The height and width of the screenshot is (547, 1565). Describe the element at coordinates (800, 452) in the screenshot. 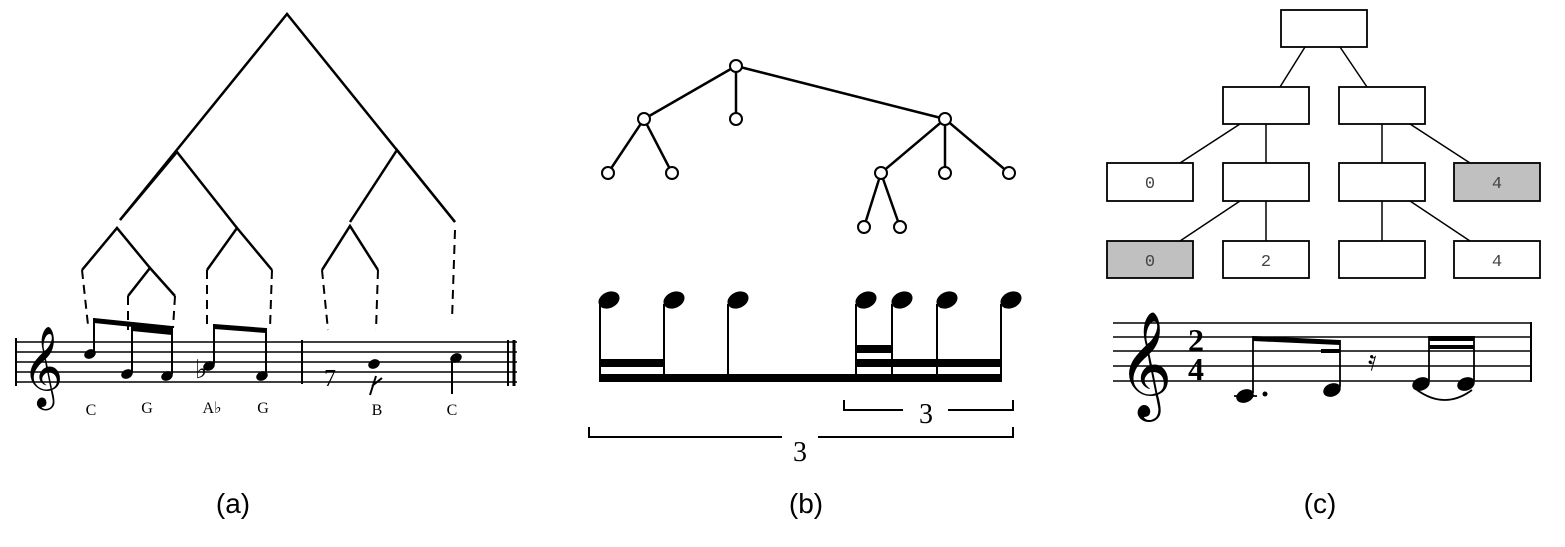

I see `tuplet-outer-label: 3` at that location.